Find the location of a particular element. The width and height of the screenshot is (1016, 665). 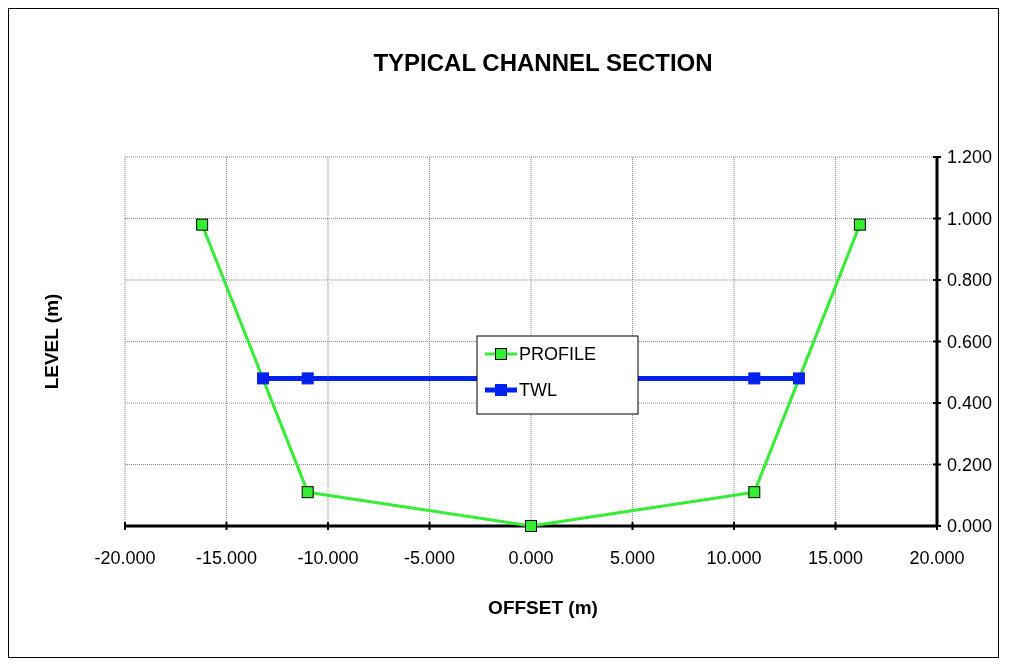

x-tick-label: 20.000 is located at coordinates (937, 558).